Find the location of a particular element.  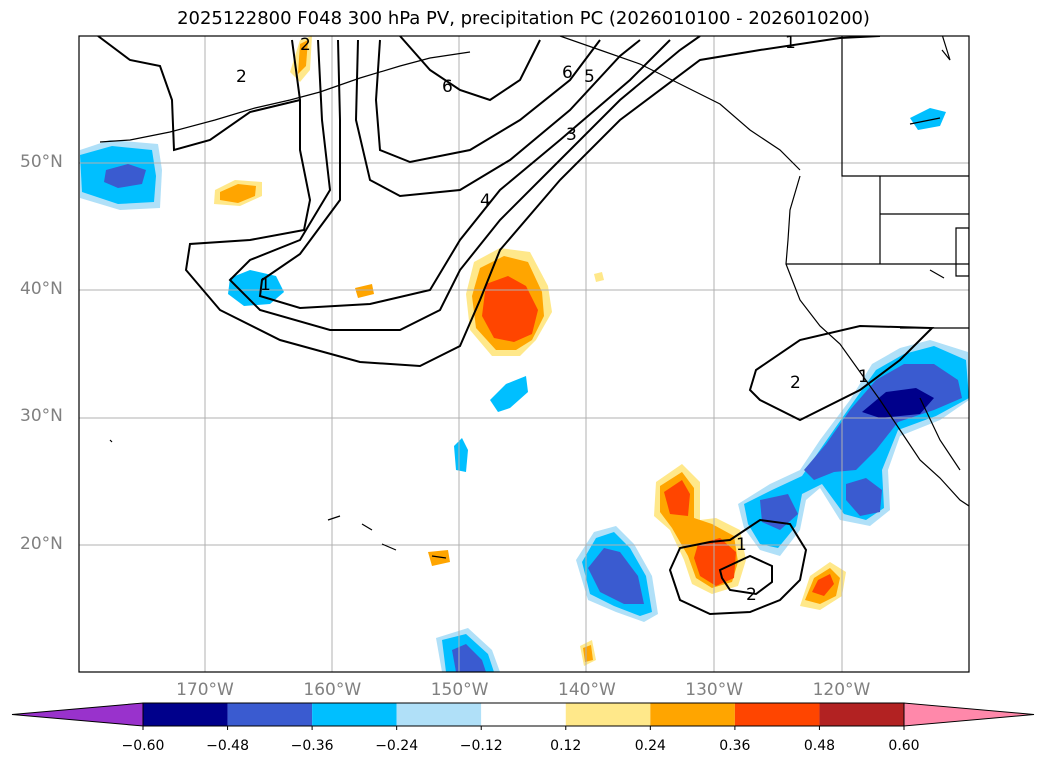

latitude-label: 20°N is located at coordinates (41, 543).